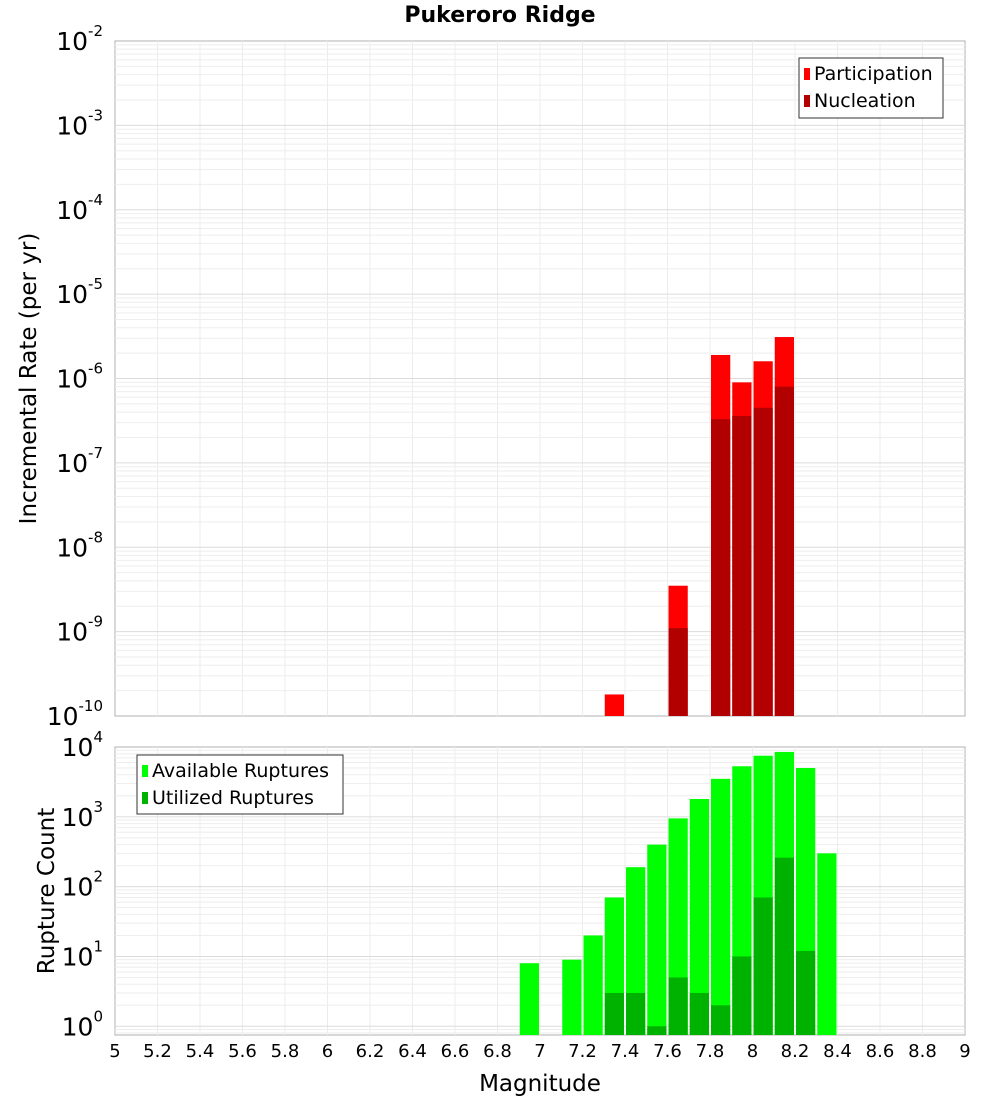 This screenshot has height=1100, width=1000. I want to click on x-tick-label: 6.8, so click(497, 1051).